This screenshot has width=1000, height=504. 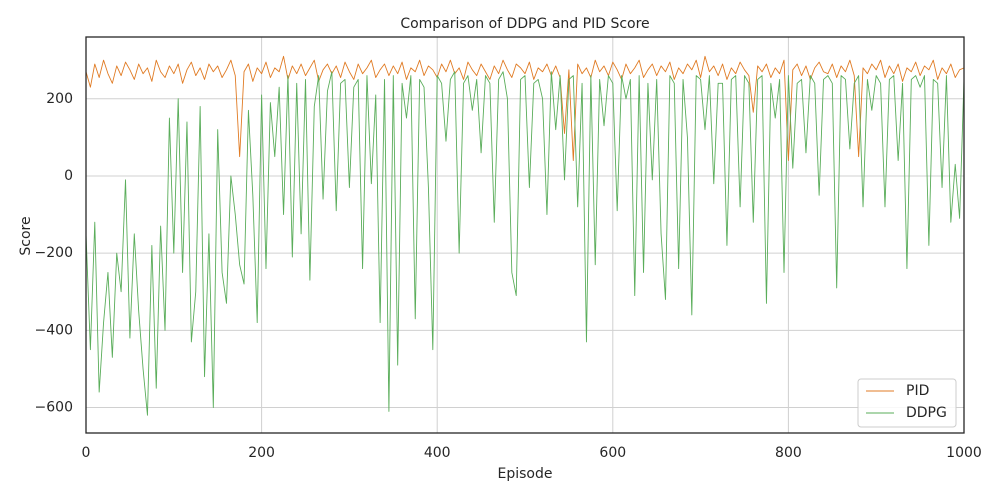 What do you see at coordinates (964, 453) in the screenshot?
I see `x-tick-label: 1000` at bounding box center [964, 453].